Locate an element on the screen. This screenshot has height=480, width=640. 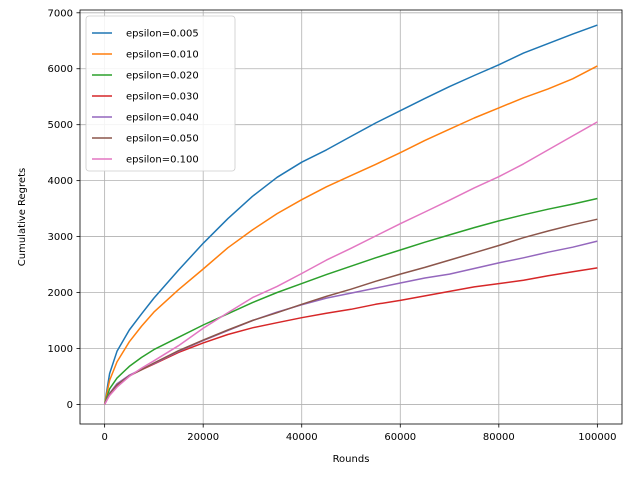
y-tick-label: 3000 is located at coordinates (60, 237).